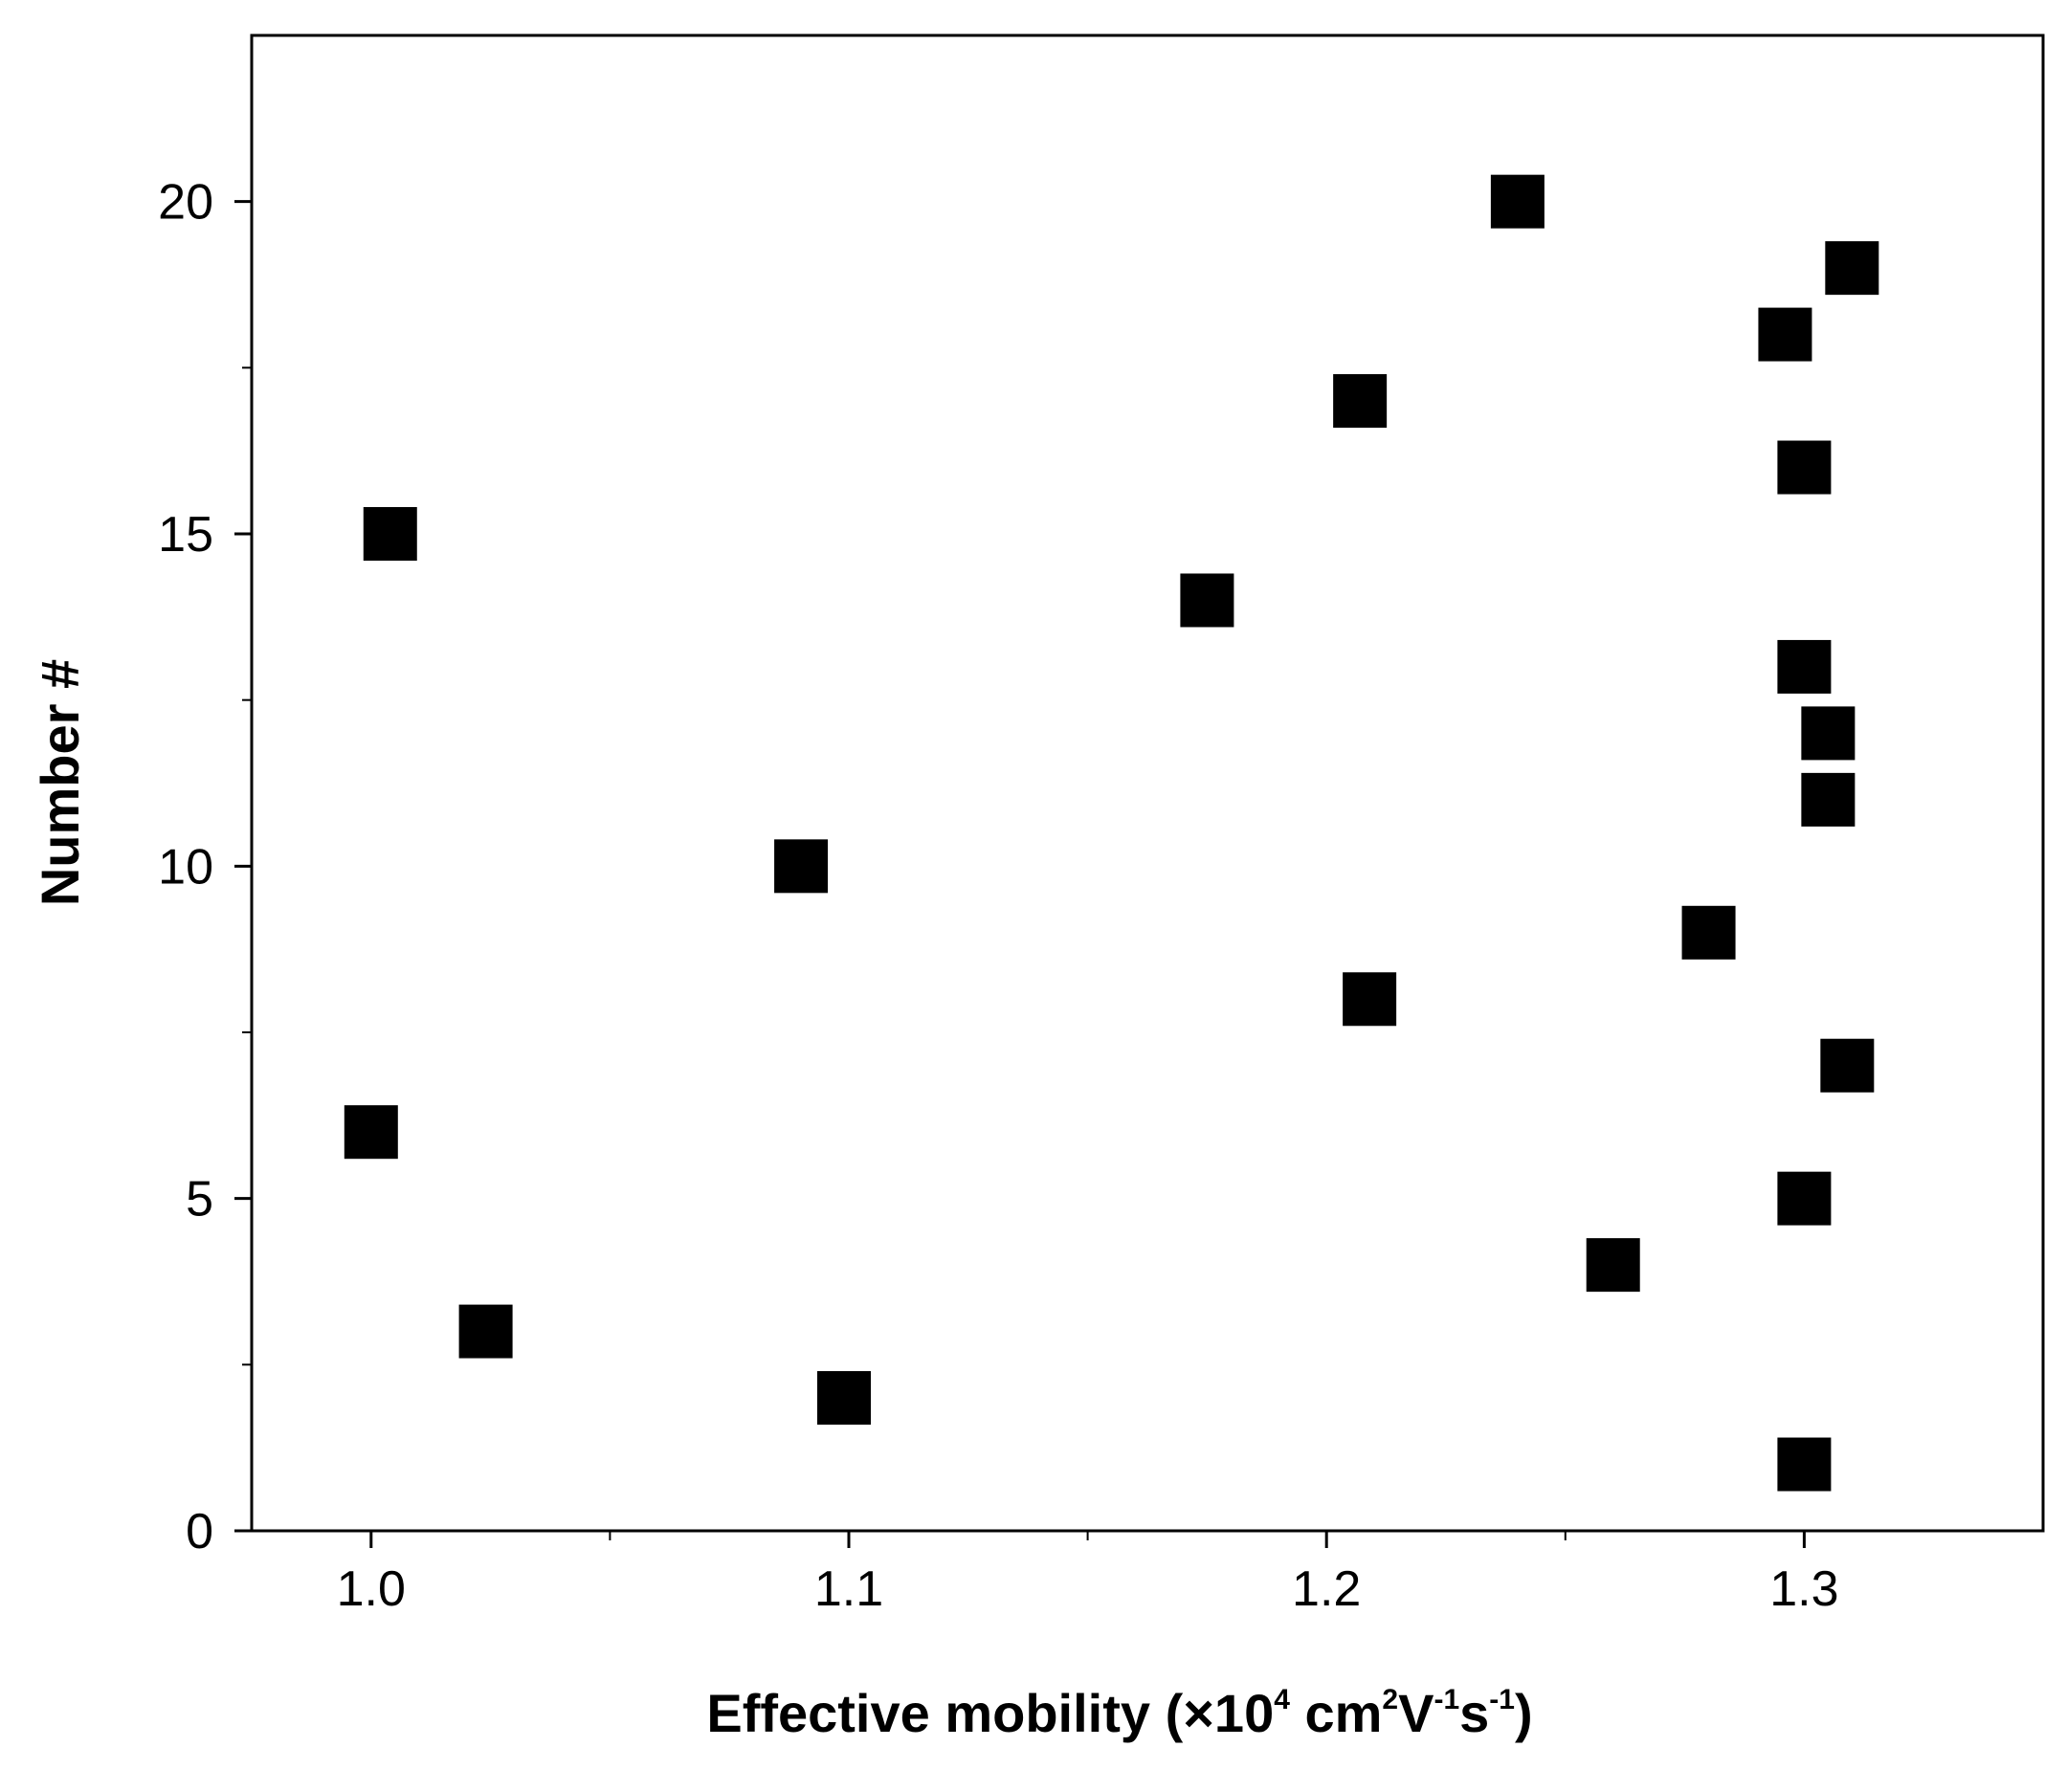  I want to click on x-tick-label: 1.1, so click(849, 1589).